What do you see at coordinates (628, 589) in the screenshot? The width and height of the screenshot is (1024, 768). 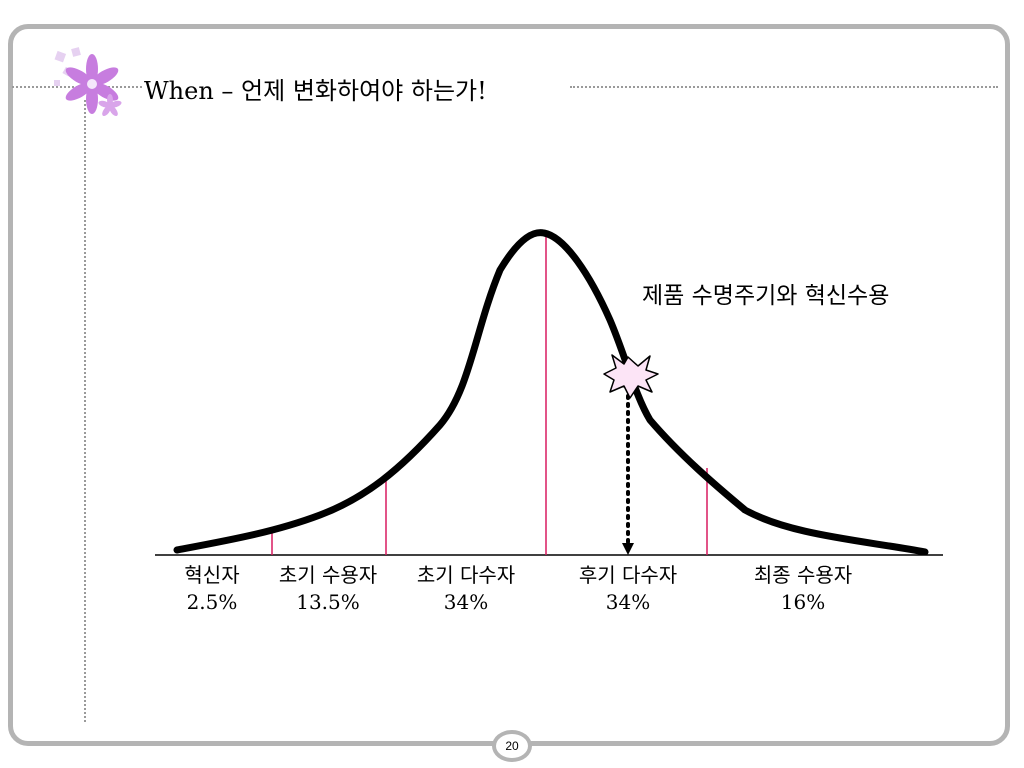 I see `segment-label-late-majority: 후기 다수자 34%` at bounding box center [628, 589].